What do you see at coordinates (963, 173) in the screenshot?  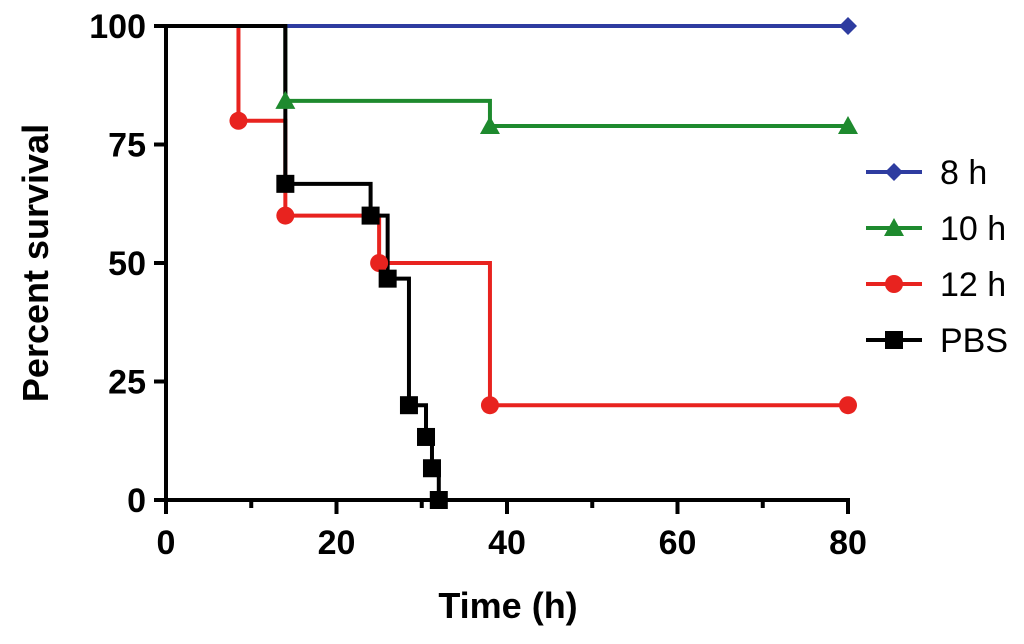 I see `legend-label: 8 h` at bounding box center [963, 173].